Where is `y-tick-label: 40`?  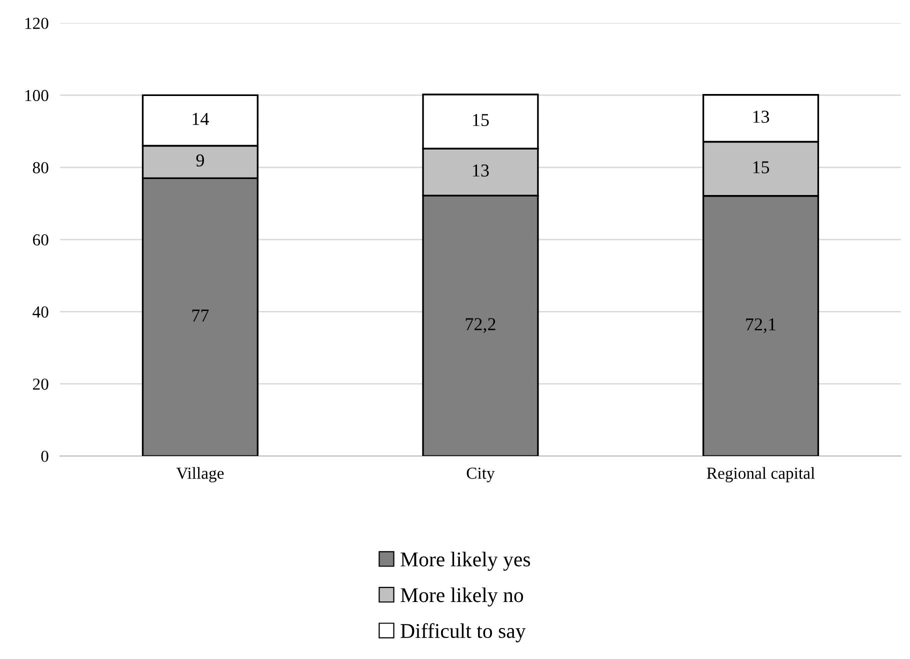
y-tick-label: 40 is located at coordinates (40, 312).